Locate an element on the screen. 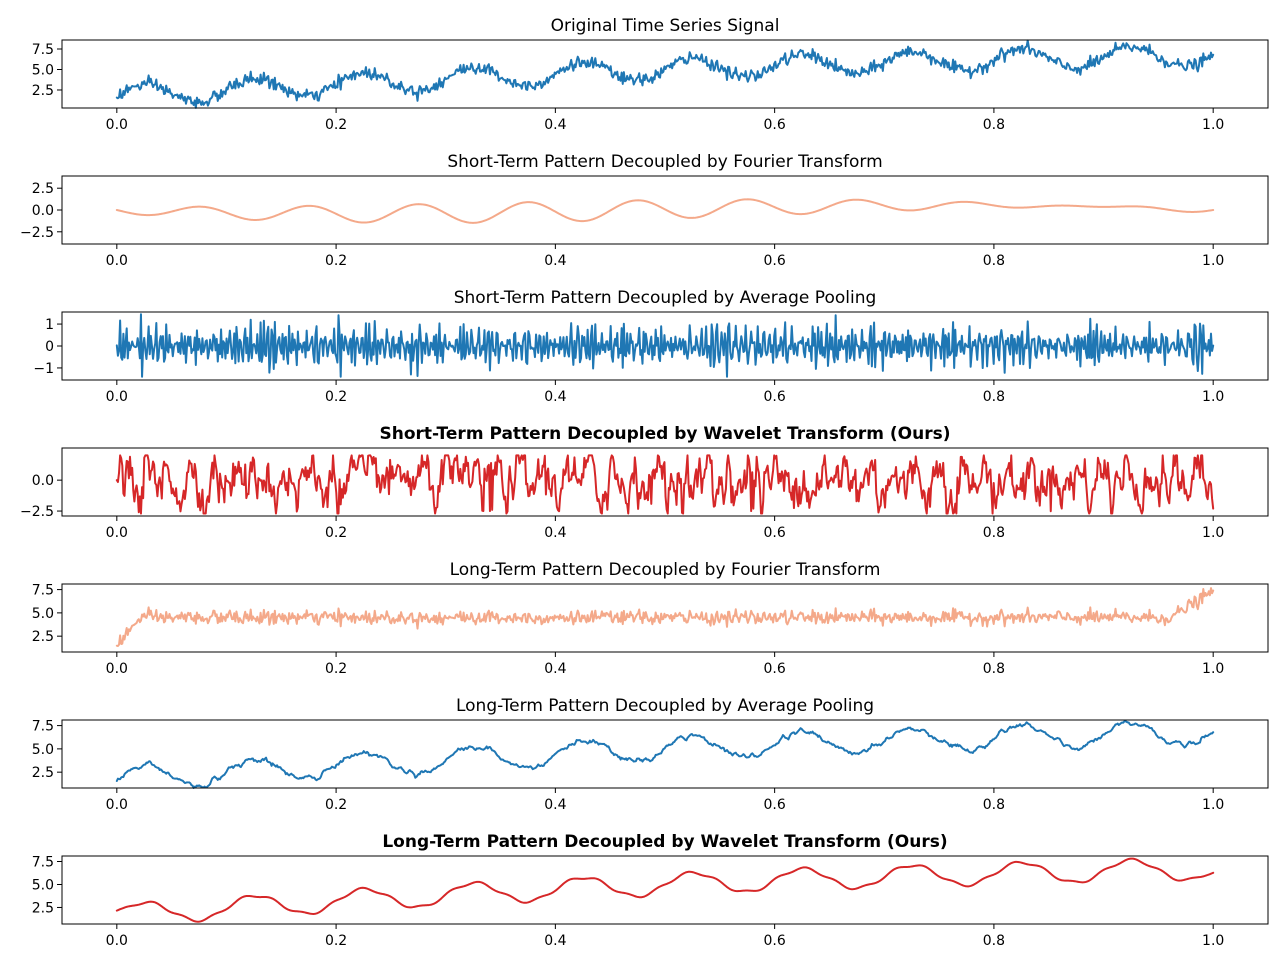 The image size is (1288, 966). subplot-title: Original Time Series Signal is located at coordinates (665, 26).